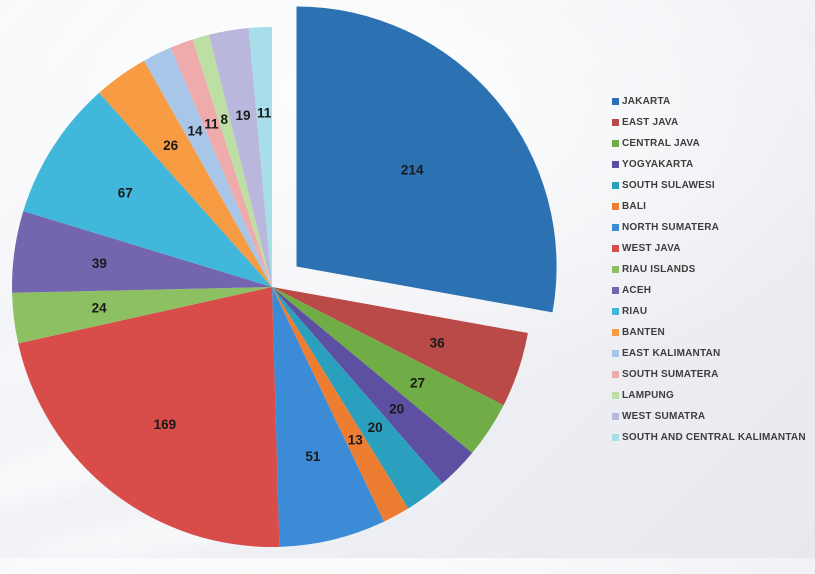  Describe the element at coordinates (396, 409) in the screenshot. I see `slice-value-label-yogyakarta: 20` at that location.